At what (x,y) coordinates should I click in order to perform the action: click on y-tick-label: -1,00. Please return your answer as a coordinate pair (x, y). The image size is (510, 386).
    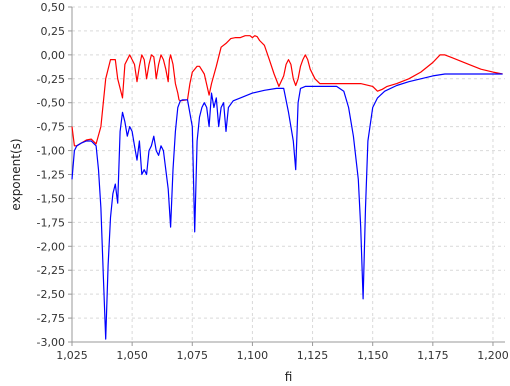
    Looking at the image, I should click on (51, 151).